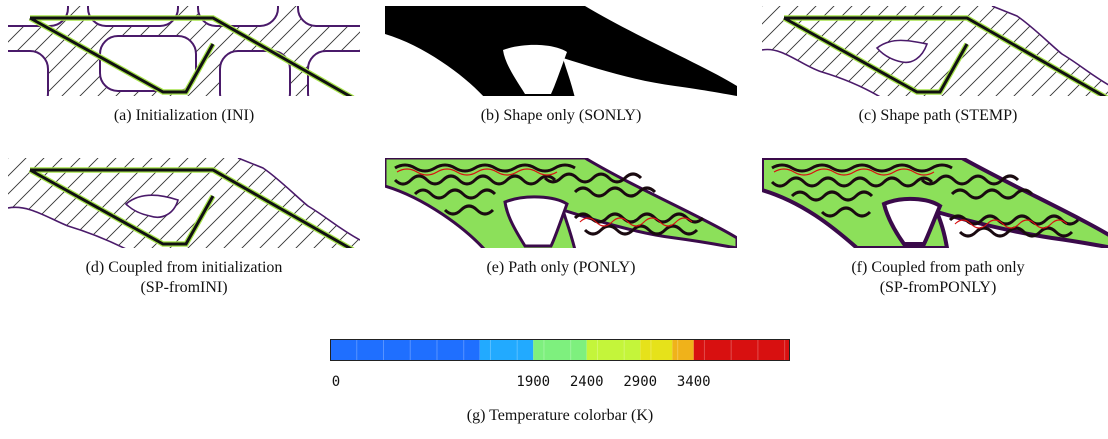 This screenshot has height=439, width=1108. What do you see at coordinates (561, 267) in the screenshot?
I see `caption-e: (e) Path only (PONLY)` at bounding box center [561, 267].